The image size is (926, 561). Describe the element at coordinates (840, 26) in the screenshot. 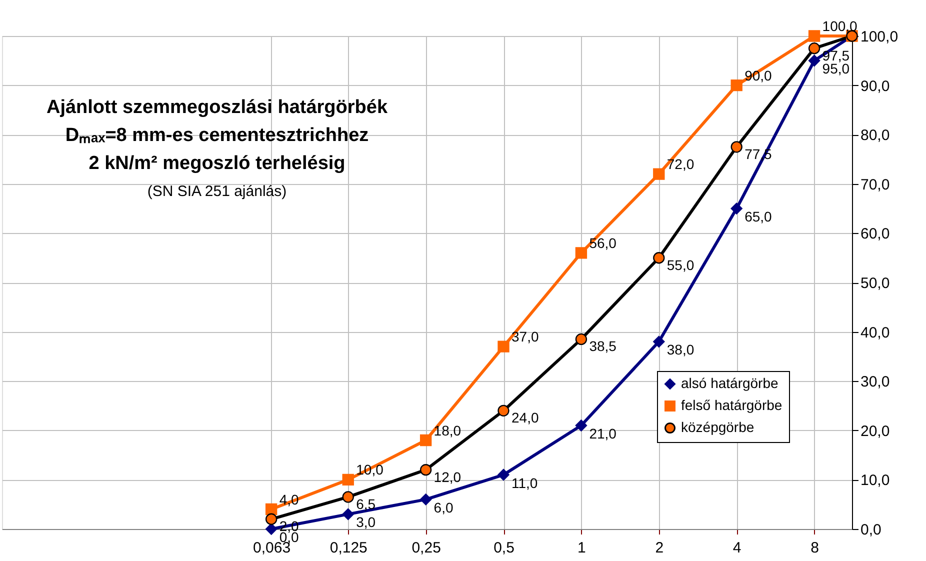

I see `data-label: 100,0` at that location.